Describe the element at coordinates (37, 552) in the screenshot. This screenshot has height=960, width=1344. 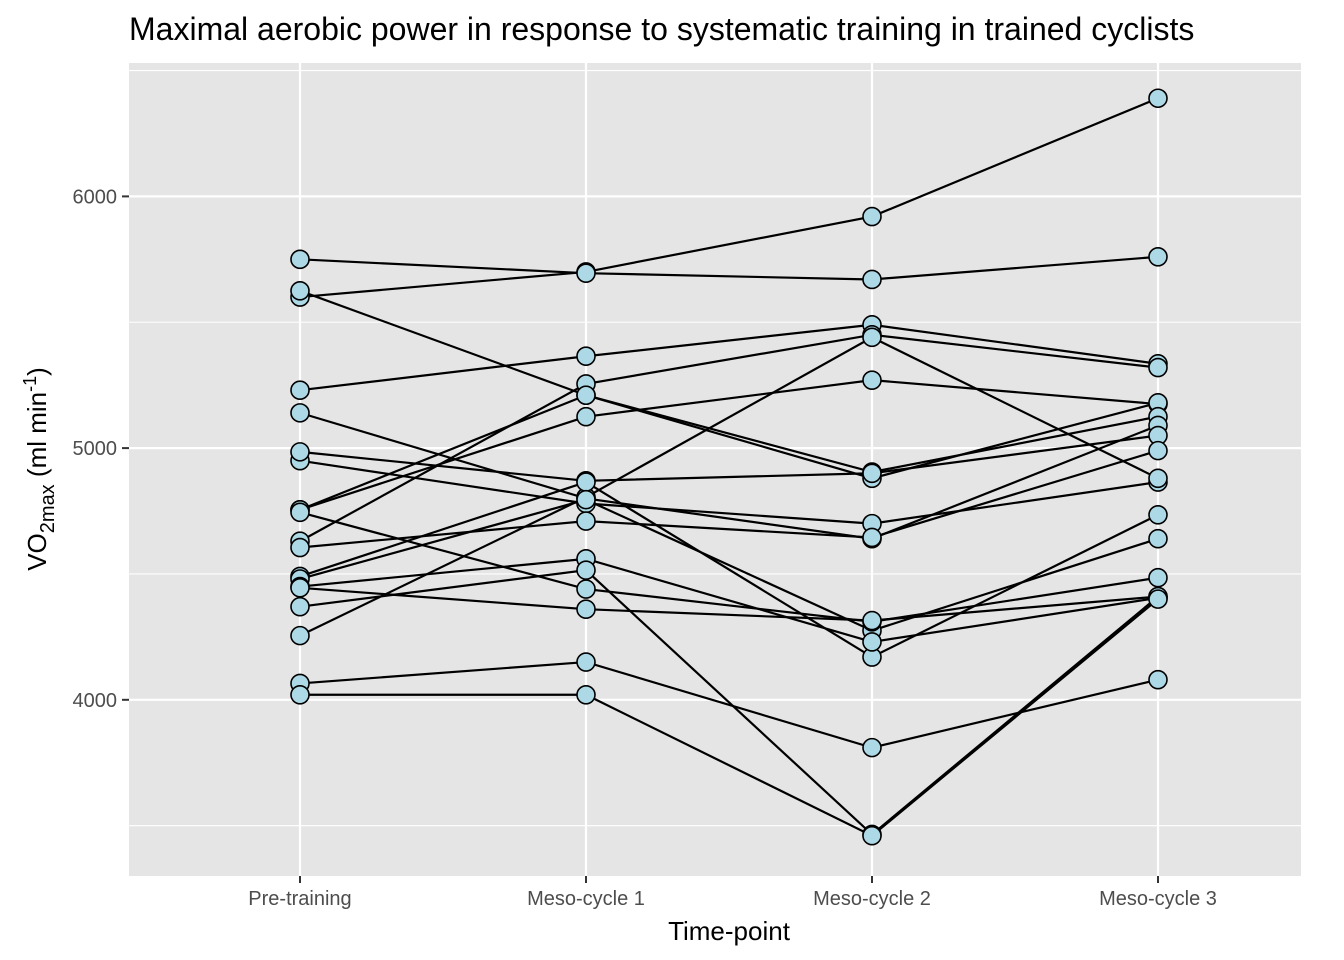
I see `y-axis-title-base: VO` at that location.